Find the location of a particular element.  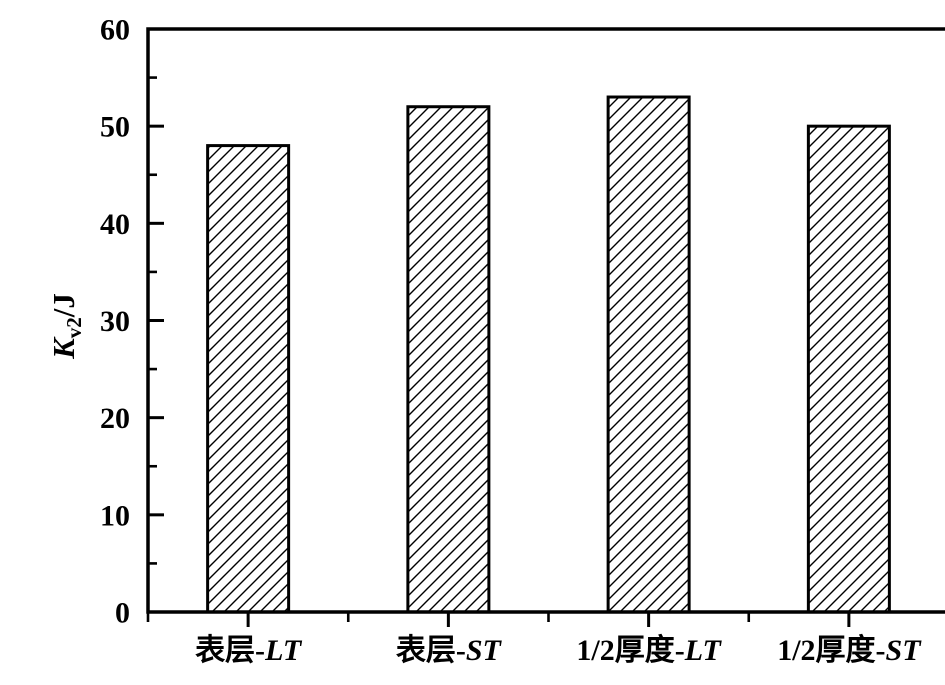

y-tick-label: 40 is located at coordinates (115, 224).